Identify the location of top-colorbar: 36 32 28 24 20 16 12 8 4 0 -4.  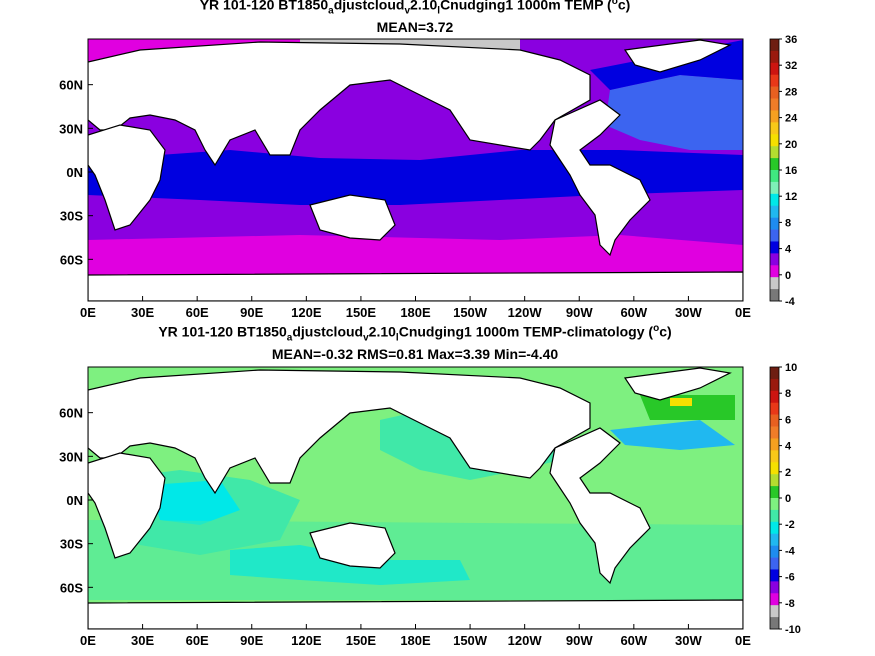
(783, 171).